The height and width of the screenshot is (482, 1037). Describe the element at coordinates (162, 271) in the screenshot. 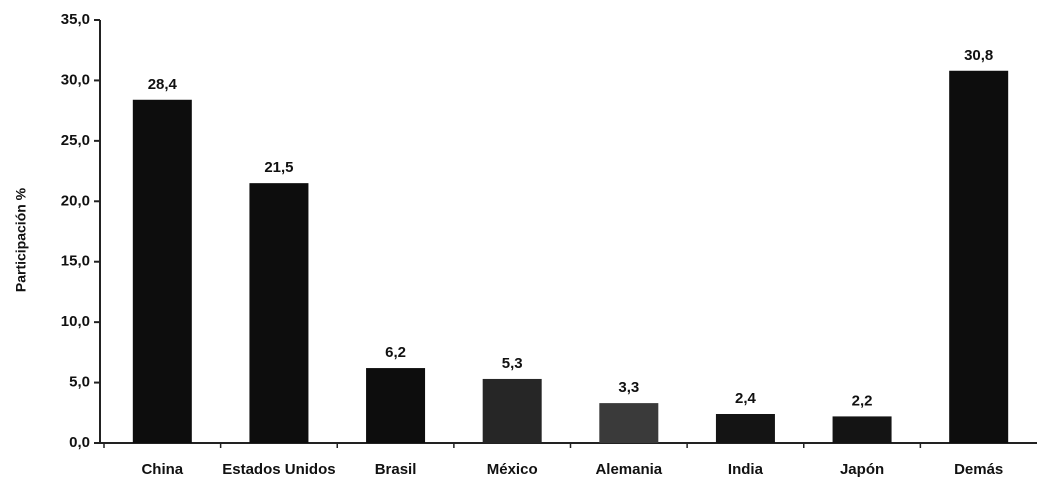

I see `bar-china` at that location.